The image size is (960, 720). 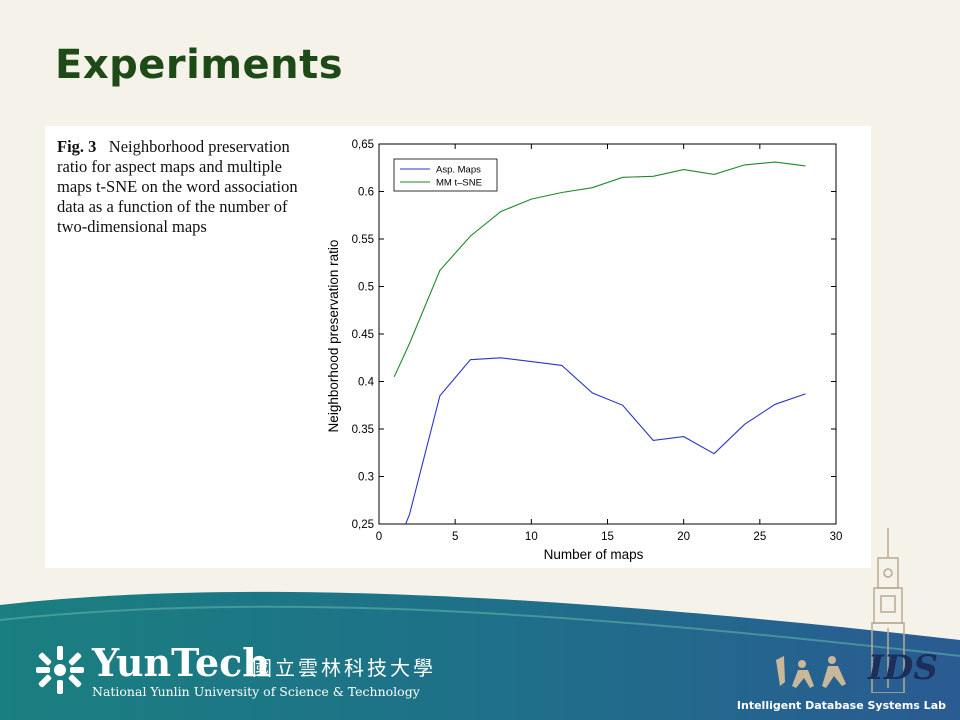 I want to click on y-tick-label: 0.6, so click(x=366, y=193).